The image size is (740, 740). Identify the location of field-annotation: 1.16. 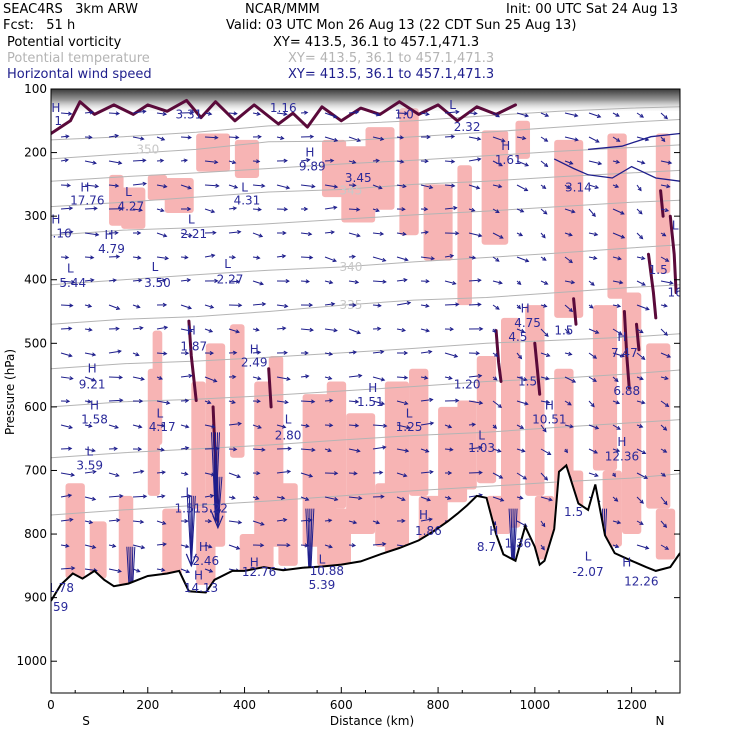
(58, 233).